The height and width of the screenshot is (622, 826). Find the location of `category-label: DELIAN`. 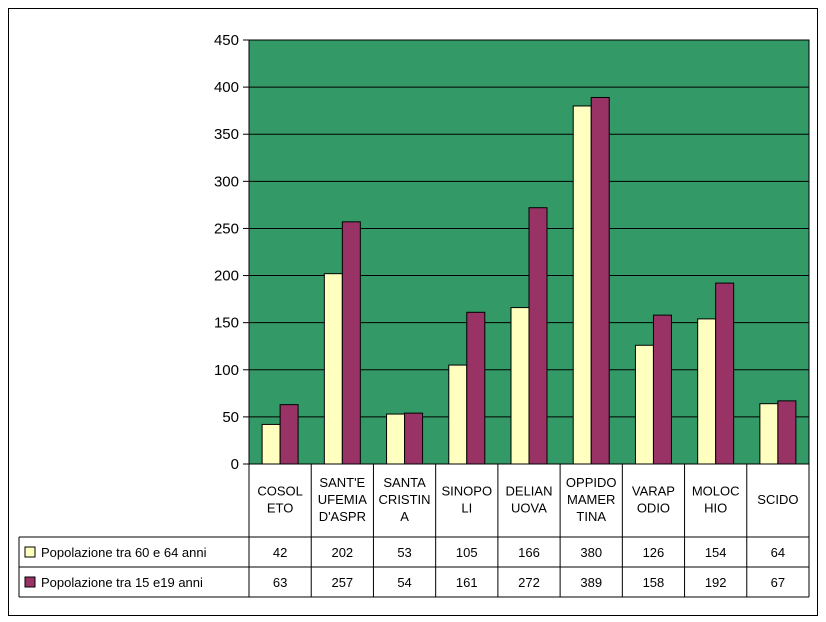

category-label: DELIAN is located at coordinates (529, 491).